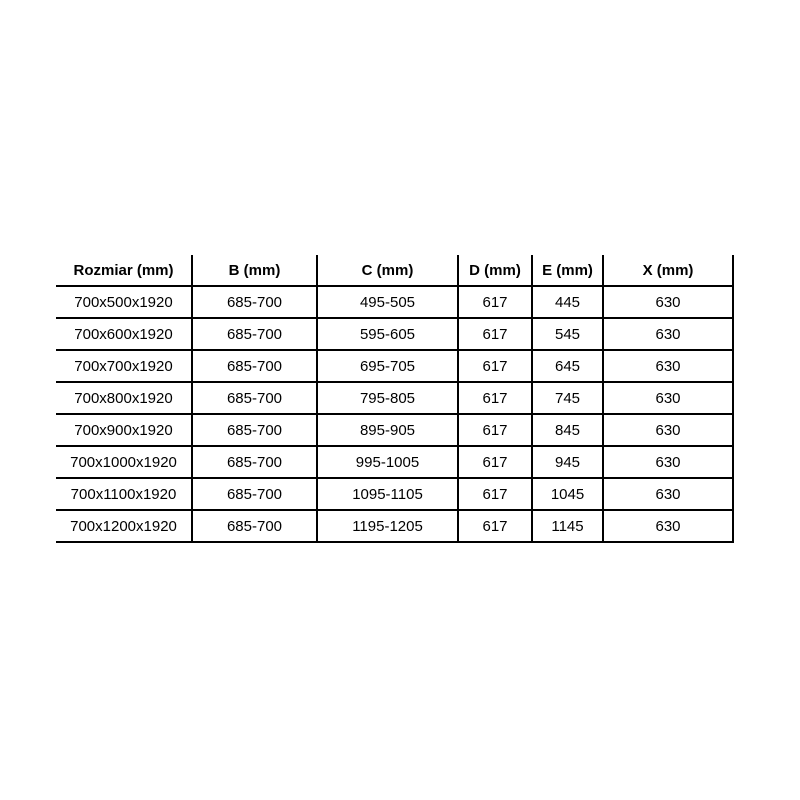 This screenshot has height=800, width=800. Describe the element at coordinates (124, 366) in the screenshot. I see `table-cell: 700x700x1920` at that location.